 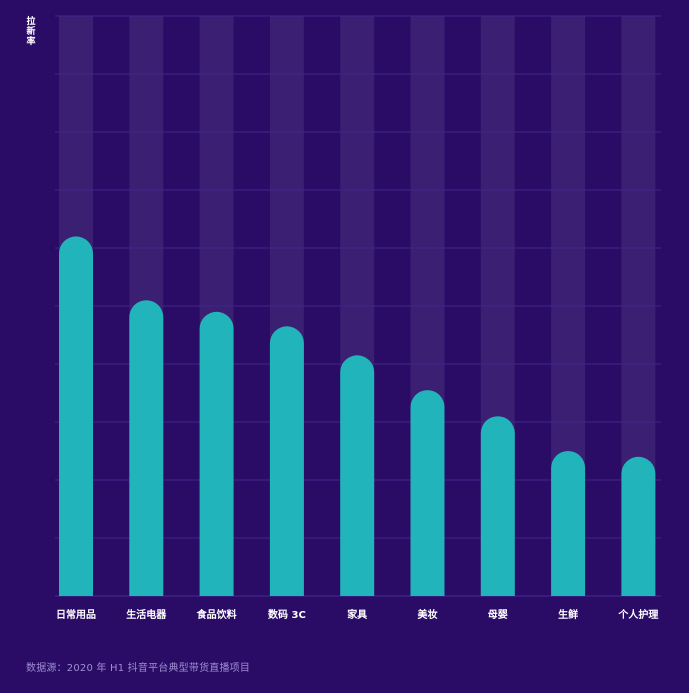 I want to click on x-tick-label: 生鲜, so click(x=568, y=614).